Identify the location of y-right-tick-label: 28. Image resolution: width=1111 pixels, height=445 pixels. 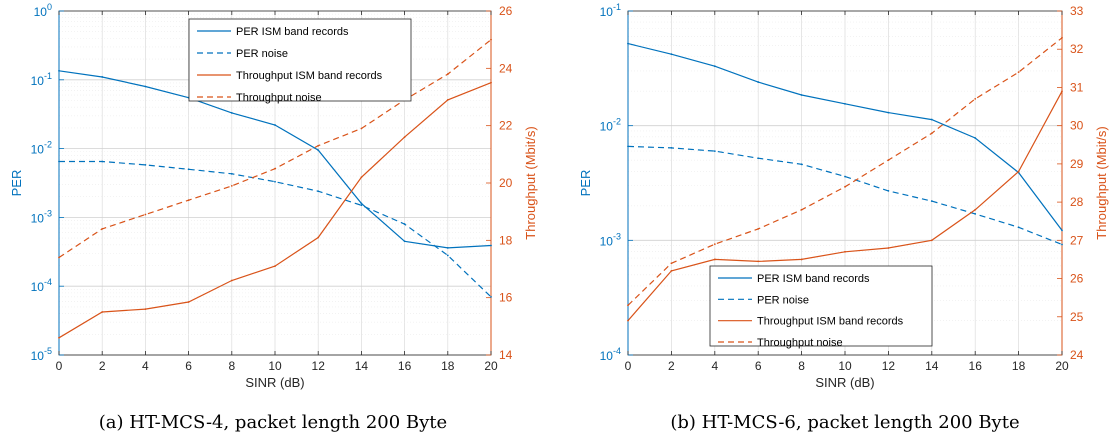
(1077, 202).